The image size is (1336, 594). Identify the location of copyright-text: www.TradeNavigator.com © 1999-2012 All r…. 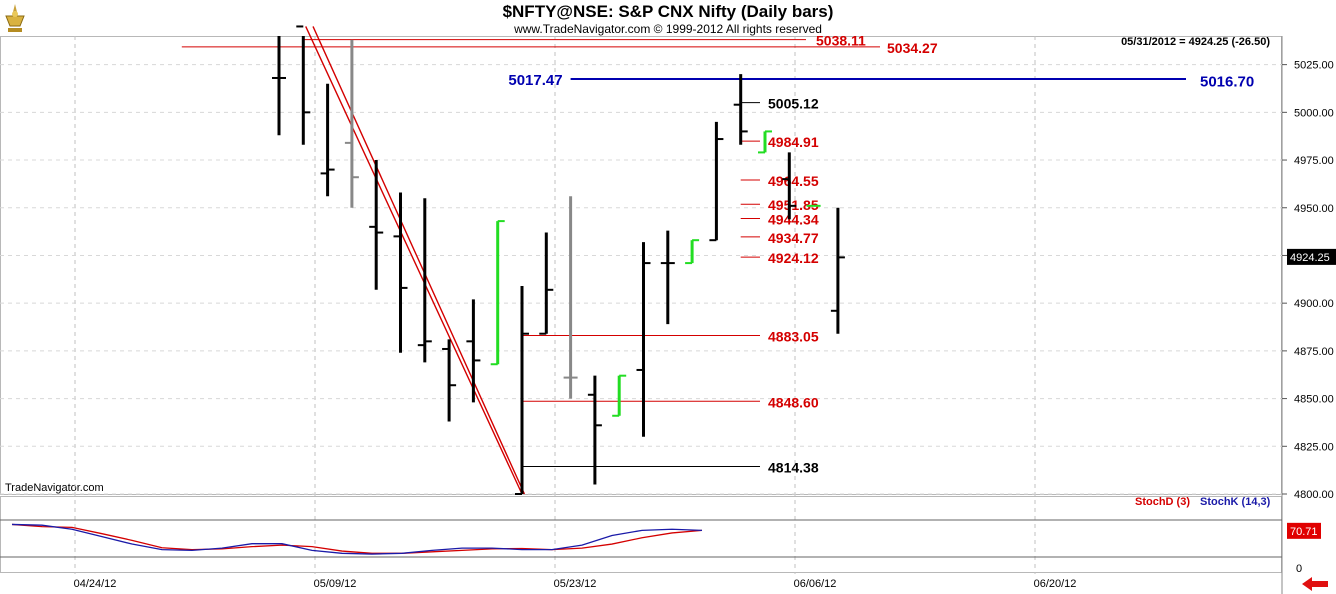
(668, 29).